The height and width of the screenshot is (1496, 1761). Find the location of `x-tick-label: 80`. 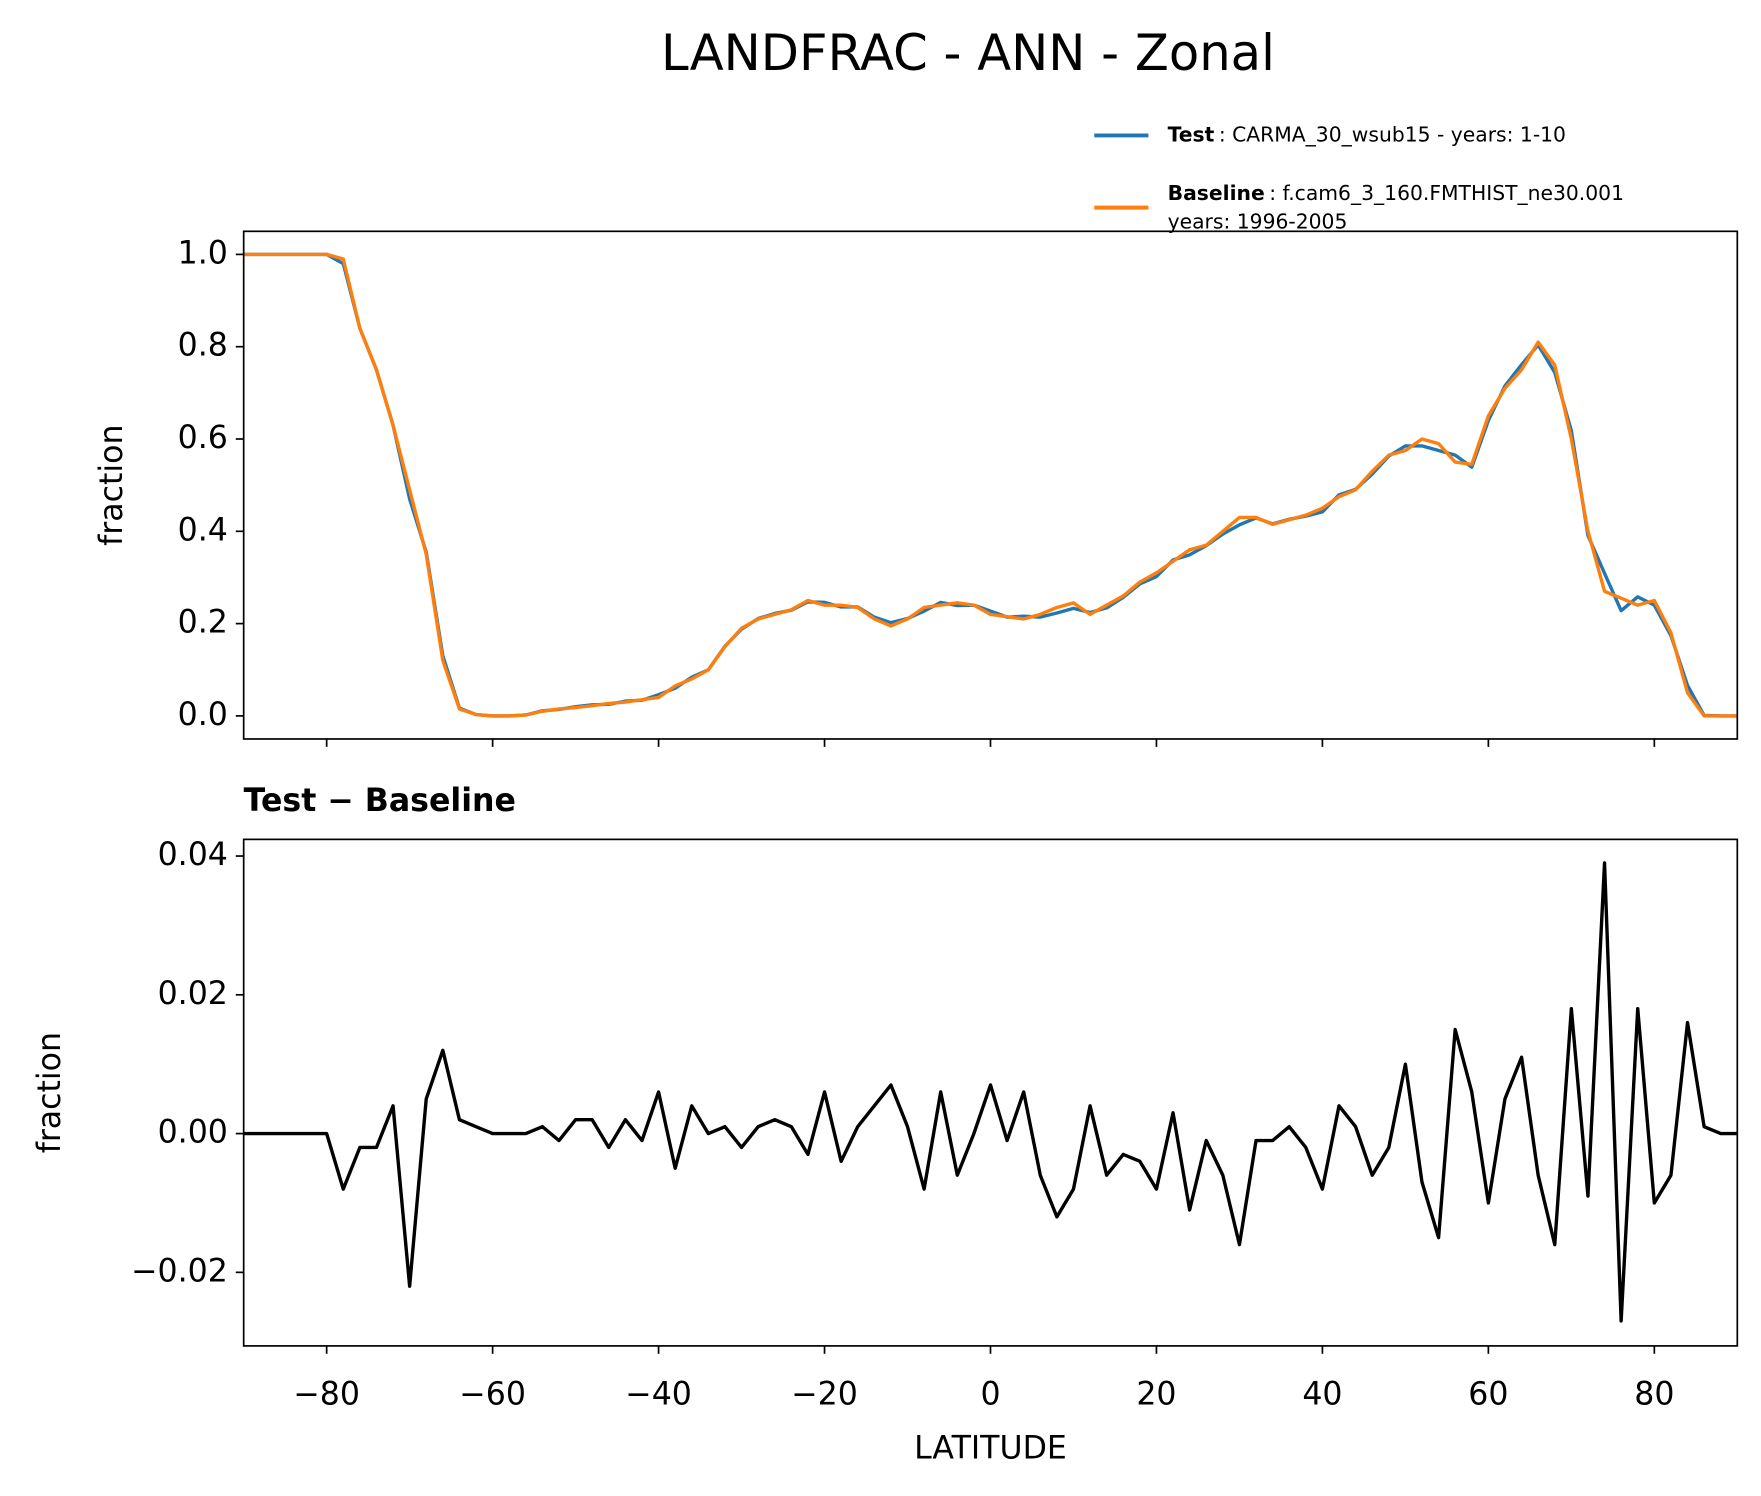

x-tick-label: 80 is located at coordinates (1654, 1395).